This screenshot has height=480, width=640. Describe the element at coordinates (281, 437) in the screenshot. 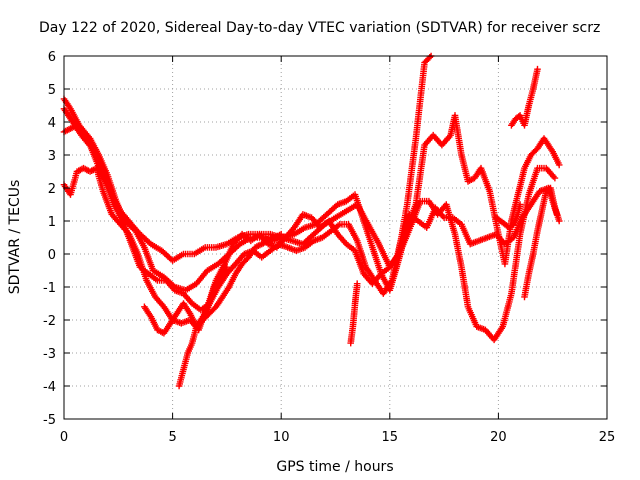

I see `x-tick-label: 10` at that location.